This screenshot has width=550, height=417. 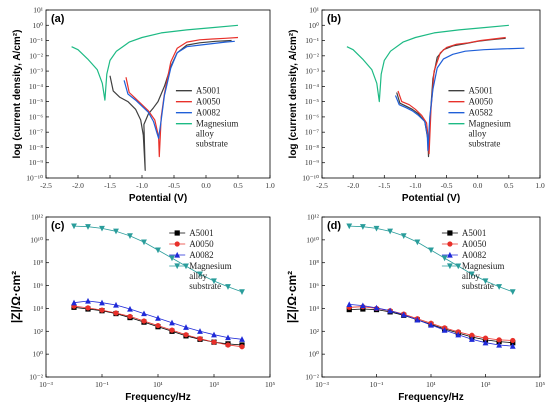 I want to click on y-tick-label: 10¹², so click(x=37, y=217).